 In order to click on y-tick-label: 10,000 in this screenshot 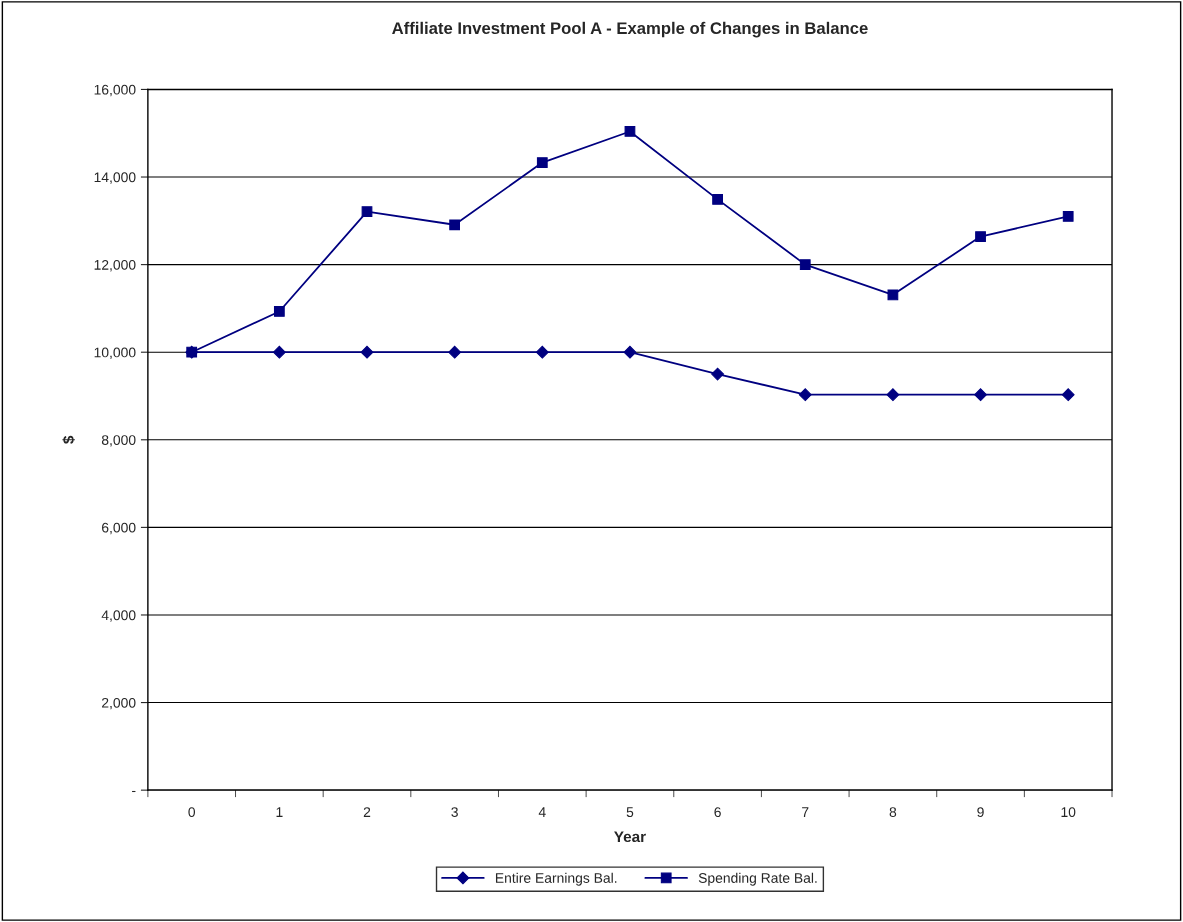, I will do `click(115, 353)`.